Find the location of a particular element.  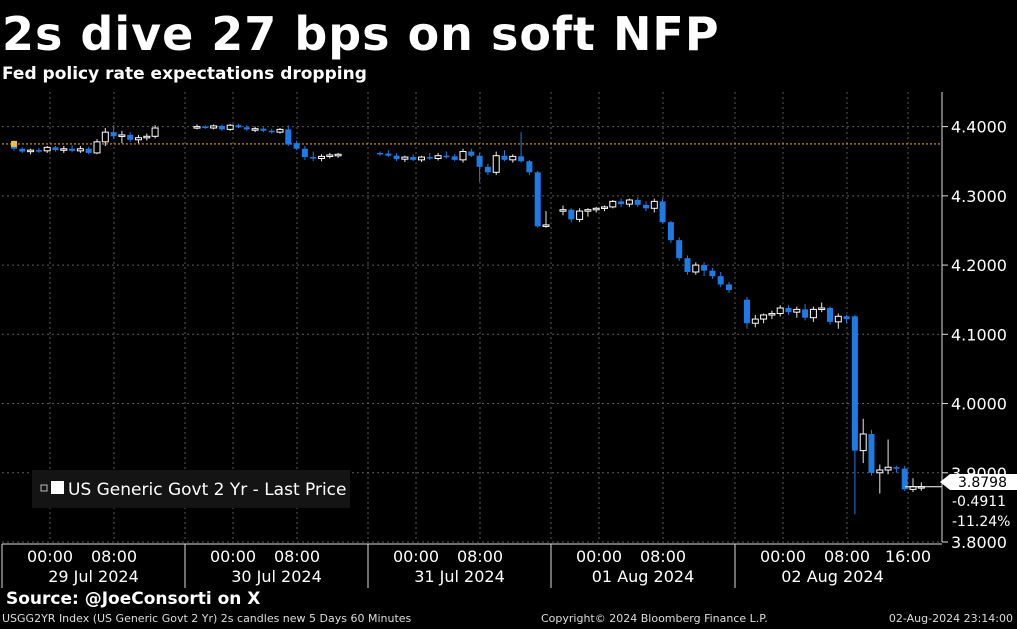

y-tick-label: 4.1000 is located at coordinates (979, 334).